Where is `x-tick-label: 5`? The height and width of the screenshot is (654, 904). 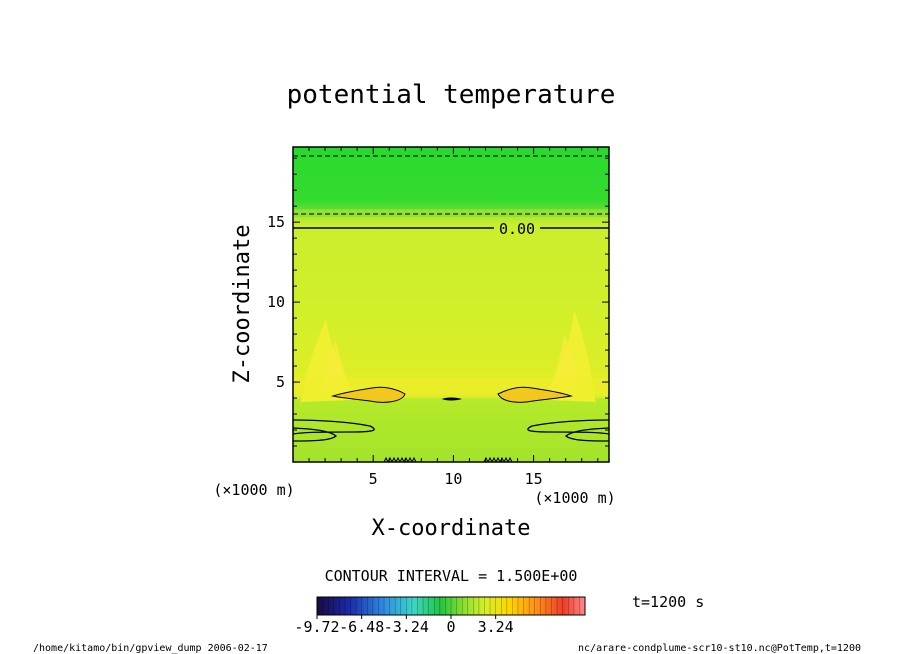
x-tick-label: 5 is located at coordinates (373, 479).